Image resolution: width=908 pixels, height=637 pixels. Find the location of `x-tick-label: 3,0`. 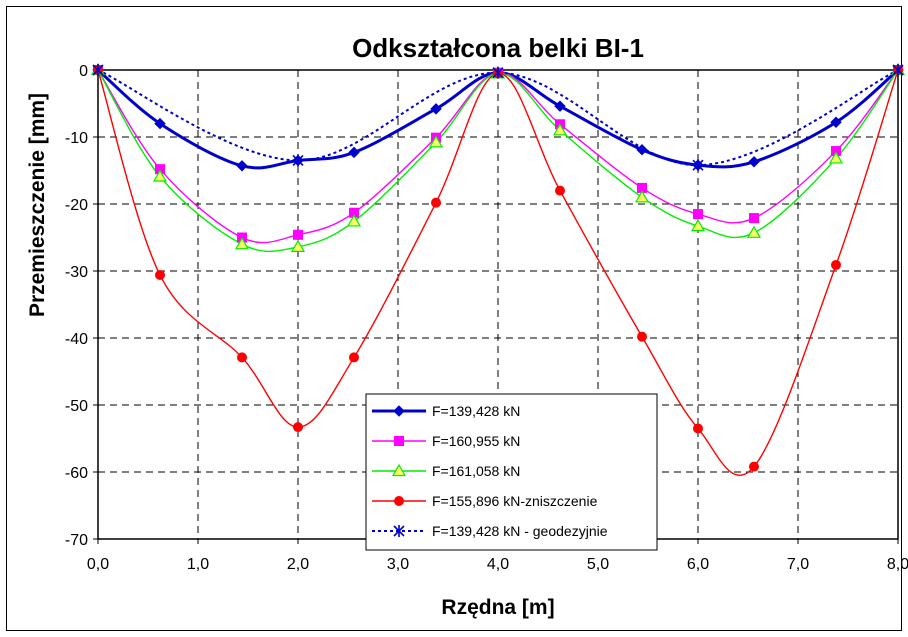

x-tick-label: 3,0 is located at coordinates (398, 564).